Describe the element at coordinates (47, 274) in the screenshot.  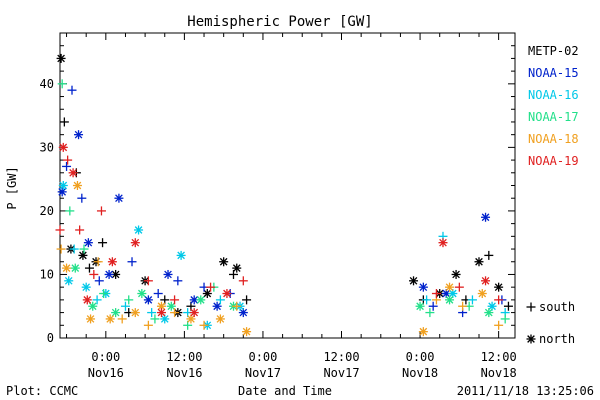
I see `y-tick-label: 10` at that location.